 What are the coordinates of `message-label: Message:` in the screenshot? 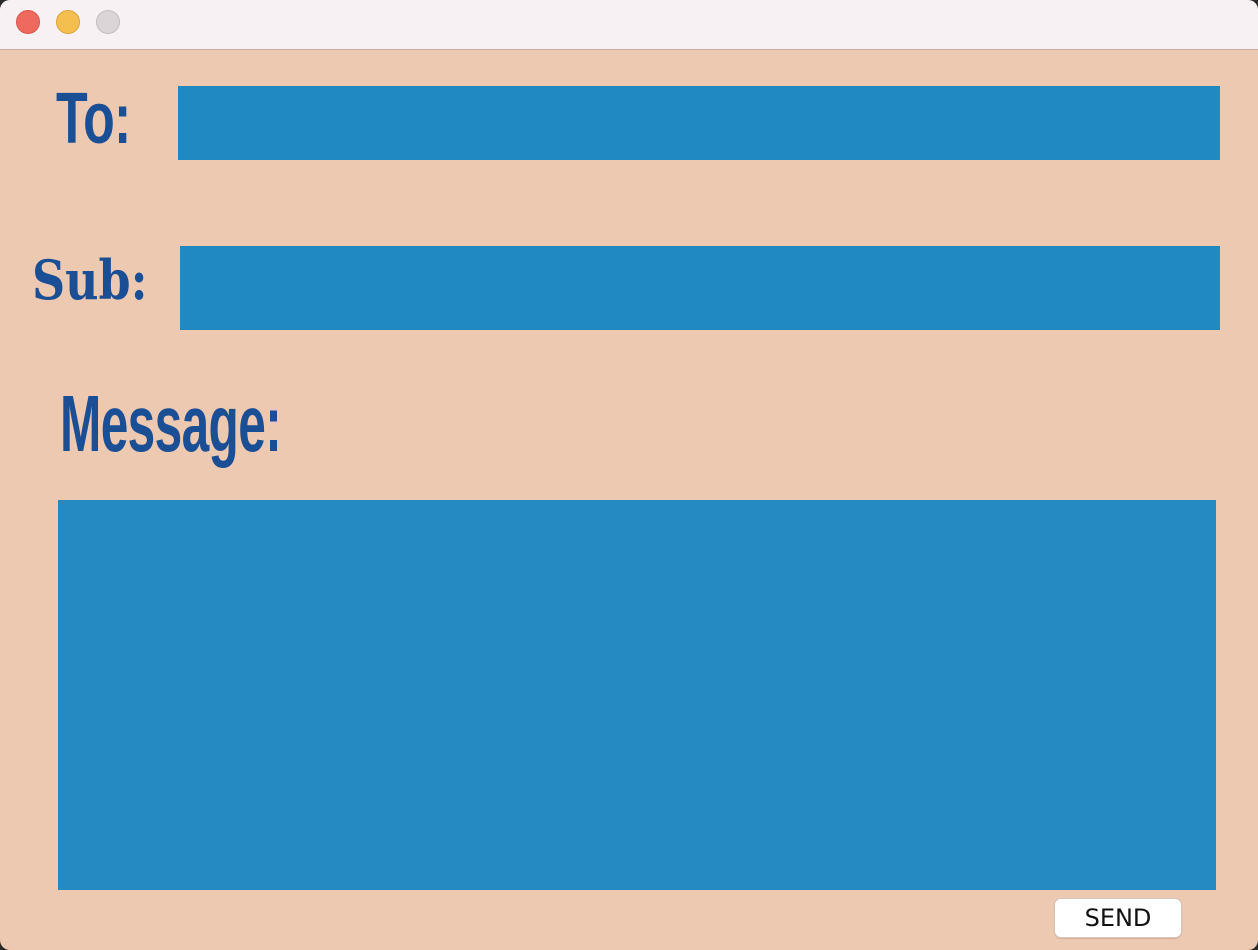 It's located at (171, 423).